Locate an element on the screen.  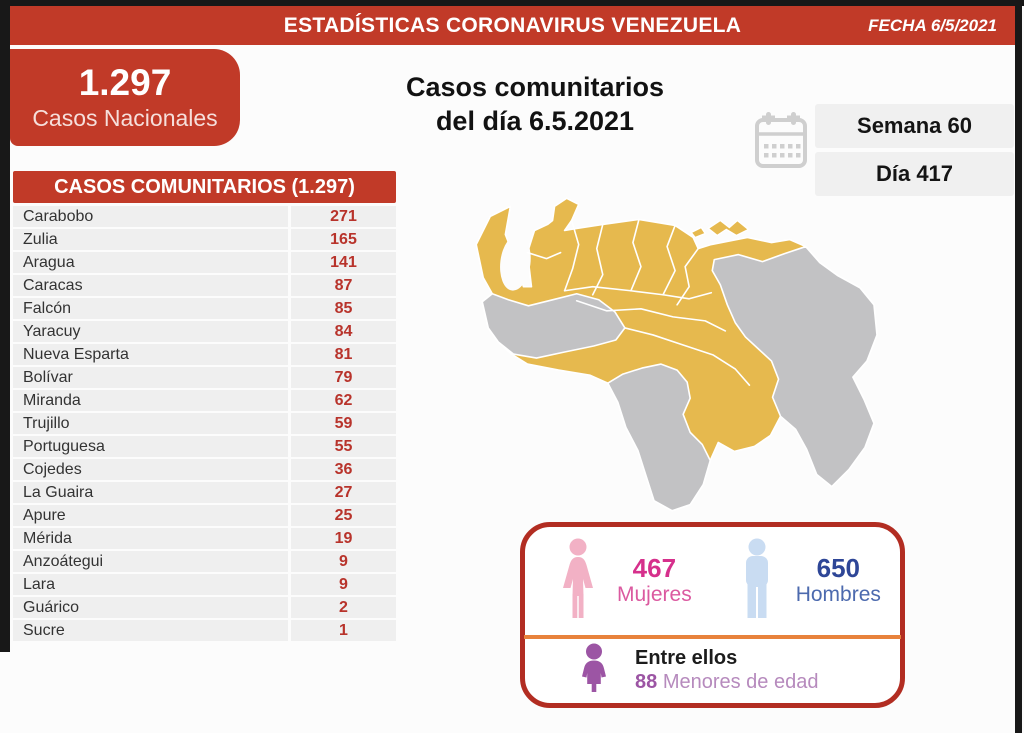
table-row: Mérida 19 is located at coordinates (204, 538).